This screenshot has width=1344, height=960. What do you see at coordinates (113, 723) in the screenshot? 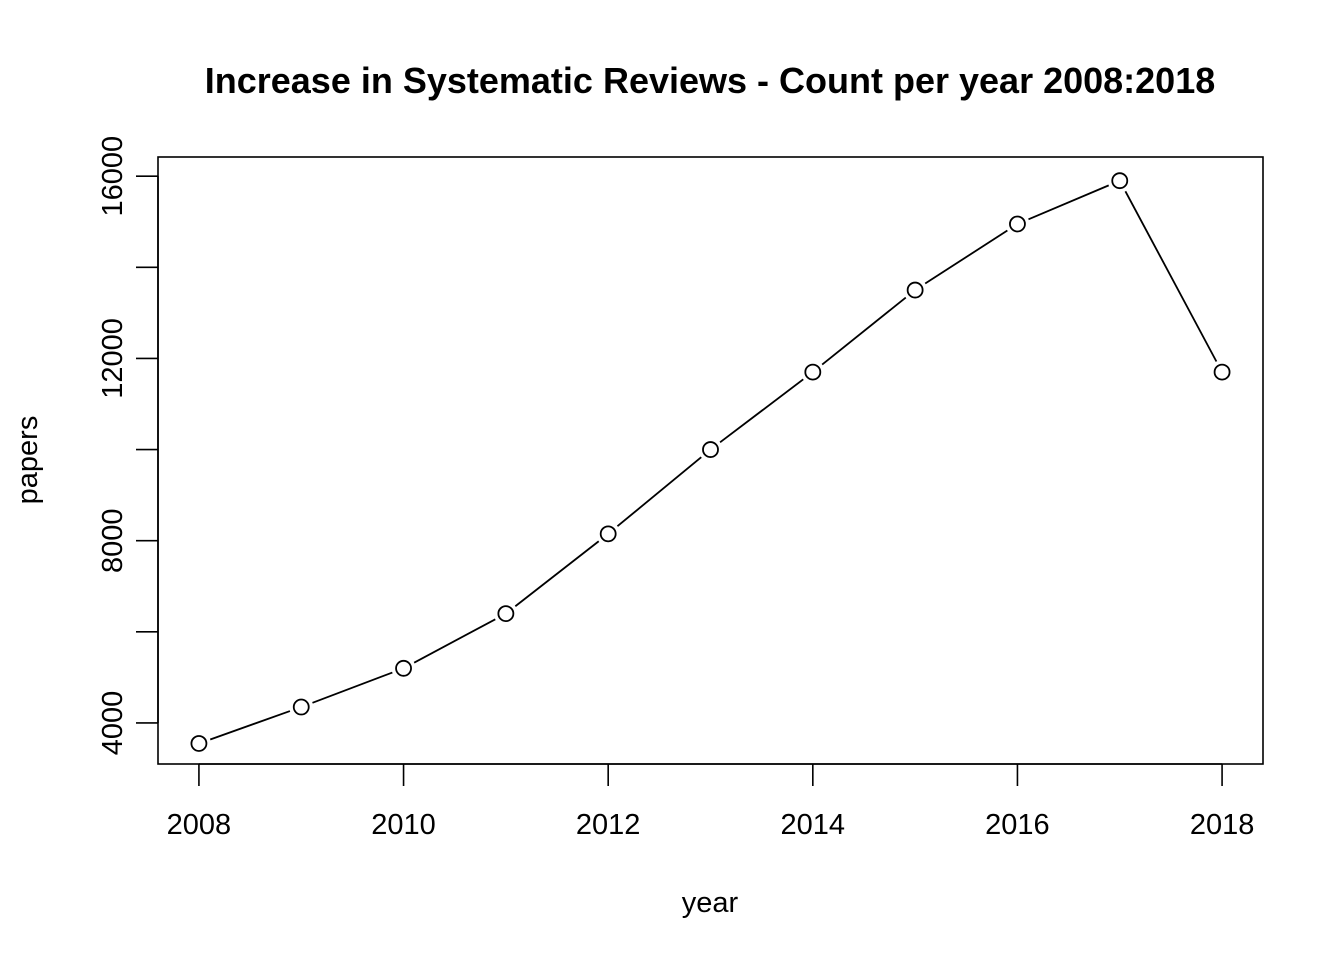
I see `y-tick-label: 4000` at bounding box center [113, 723].